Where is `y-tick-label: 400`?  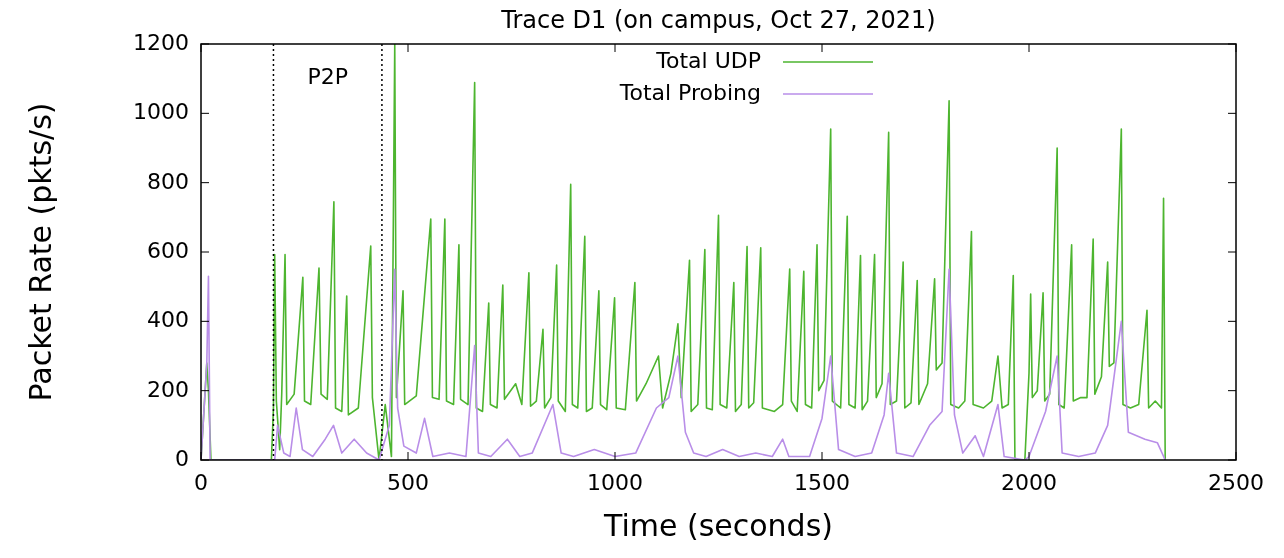
y-tick-label: 400 is located at coordinates (168, 320).